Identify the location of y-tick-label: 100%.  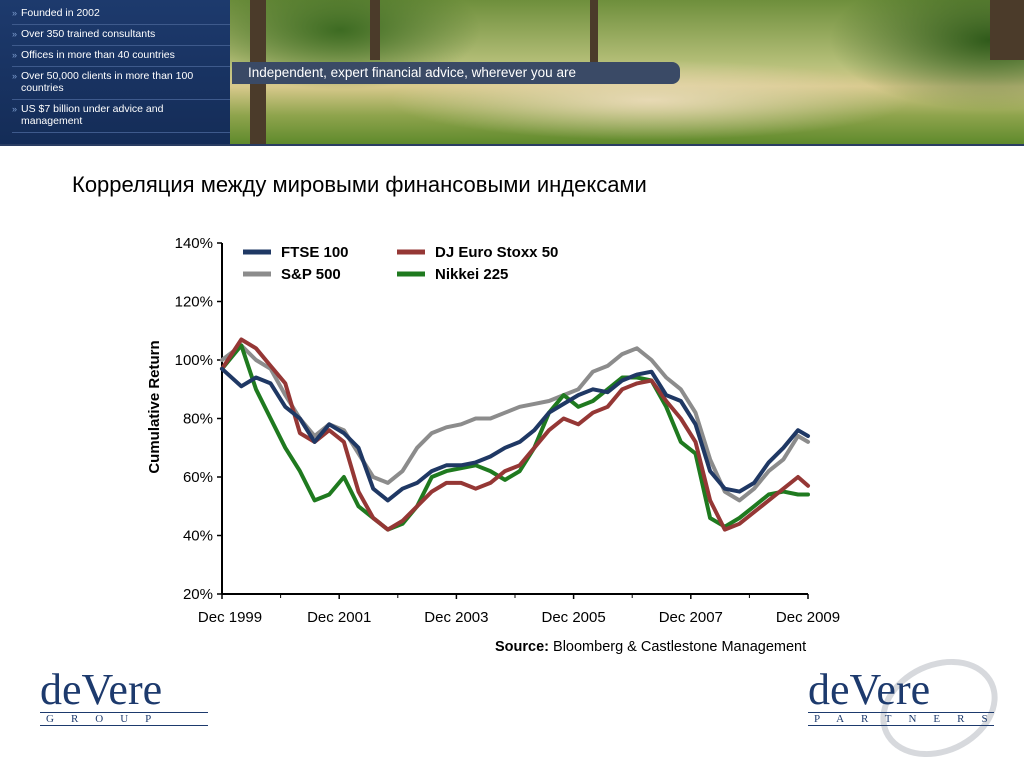
(194, 360).